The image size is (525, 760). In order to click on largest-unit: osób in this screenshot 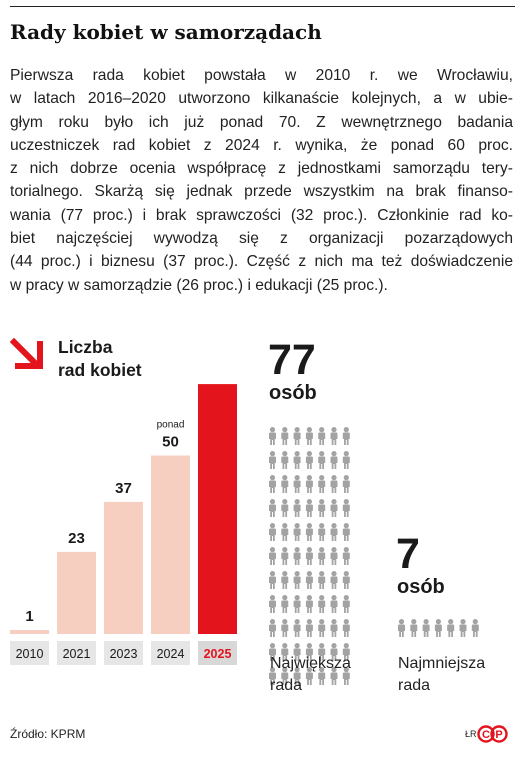, I will do `click(293, 393)`.